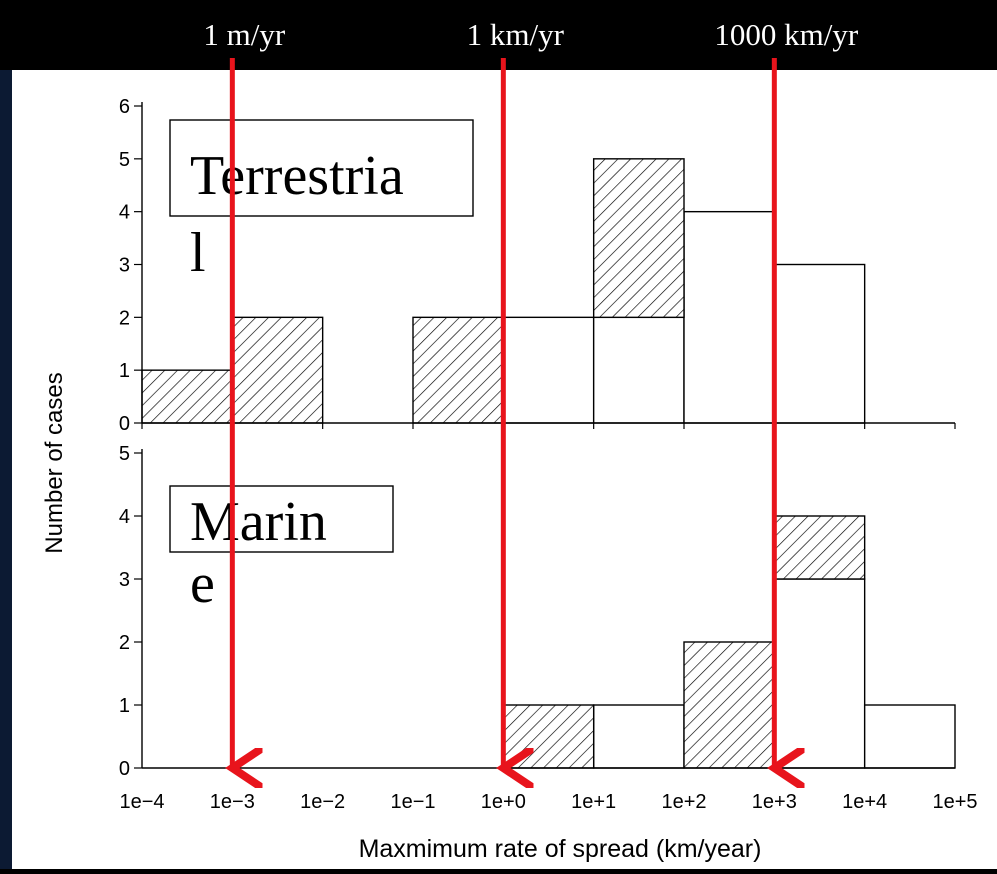  Describe the element at coordinates (54, 462) in the screenshot. I see `y-axis-label: Number of cases` at that location.